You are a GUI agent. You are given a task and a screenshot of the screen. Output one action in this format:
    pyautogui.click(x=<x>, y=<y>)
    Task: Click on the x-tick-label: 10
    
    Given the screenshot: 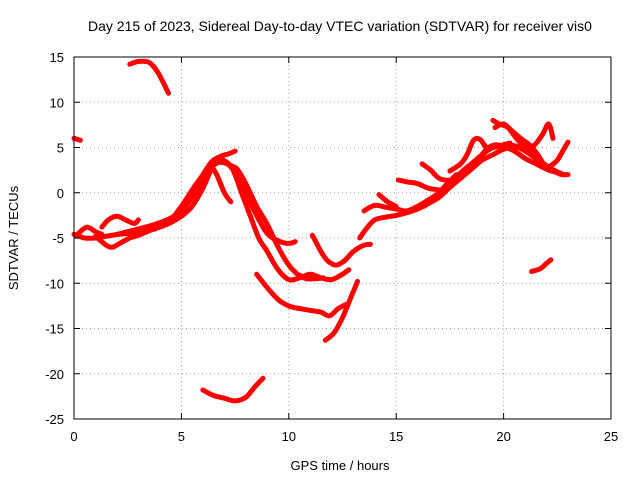 What is the action you would take?
    pyautogui.click(x=289, y=436)
    